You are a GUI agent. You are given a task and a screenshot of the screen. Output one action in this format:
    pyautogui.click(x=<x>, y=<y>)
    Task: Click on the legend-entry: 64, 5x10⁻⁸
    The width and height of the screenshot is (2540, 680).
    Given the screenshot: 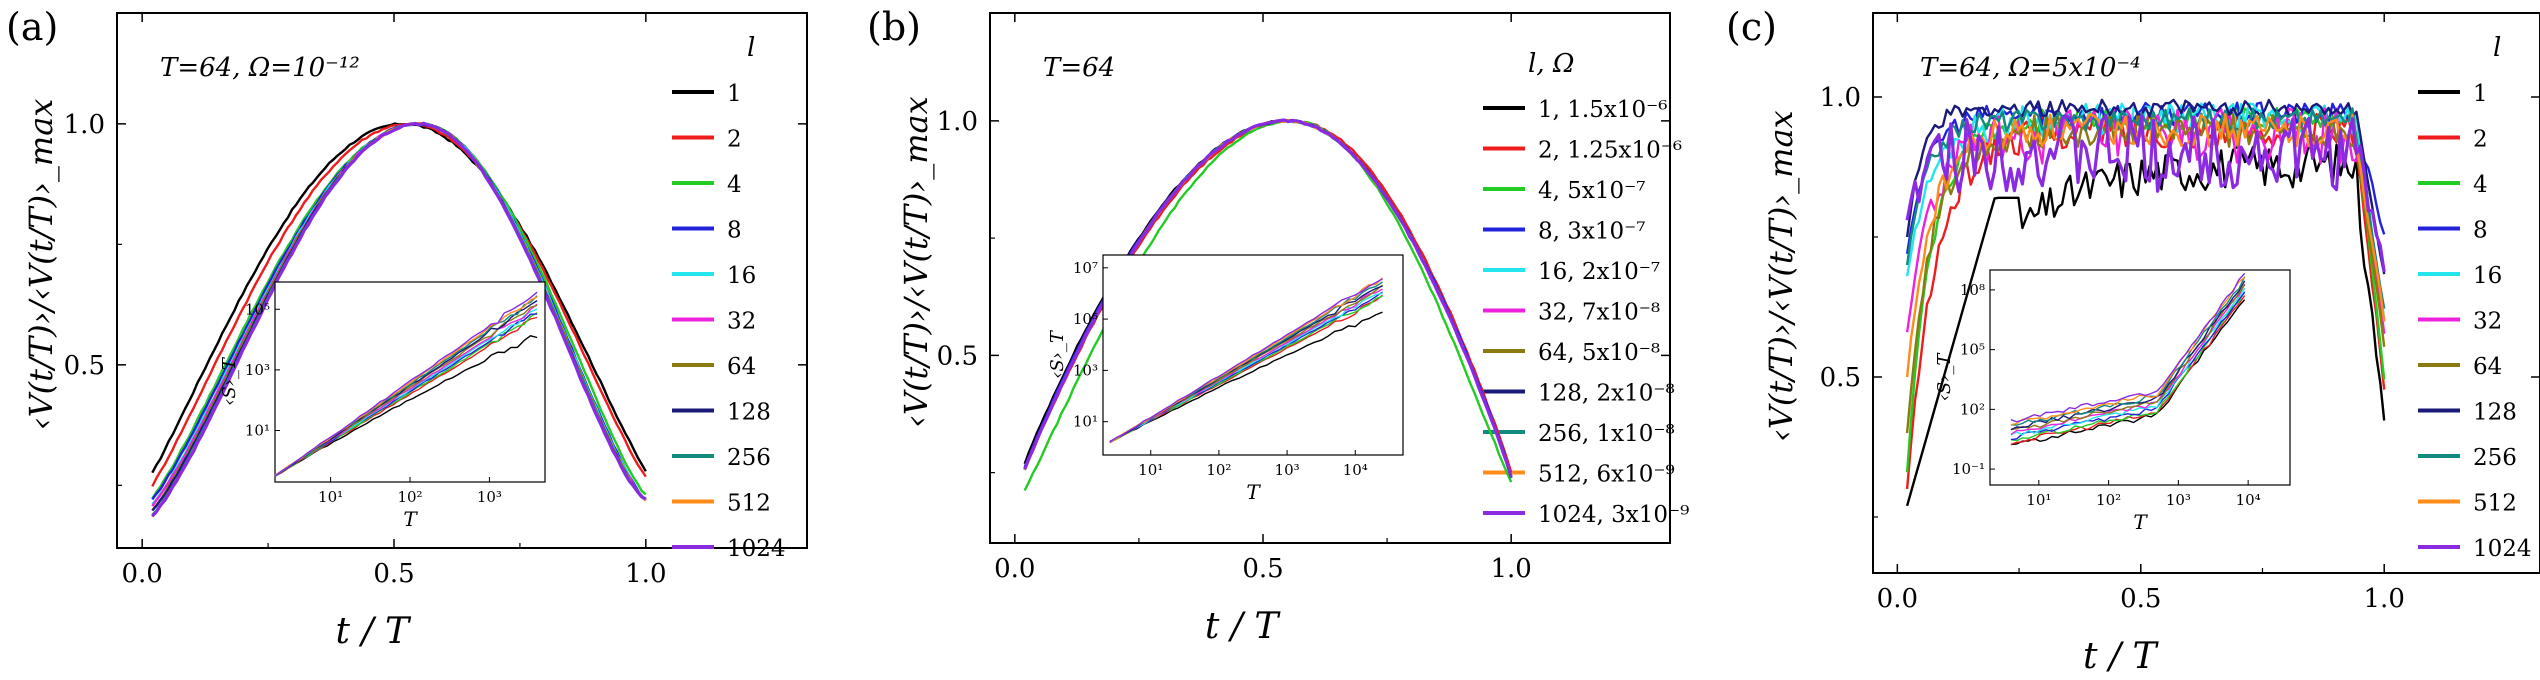 What is the action you would take?
    pyautogui.click(x=1599, y=353)
    